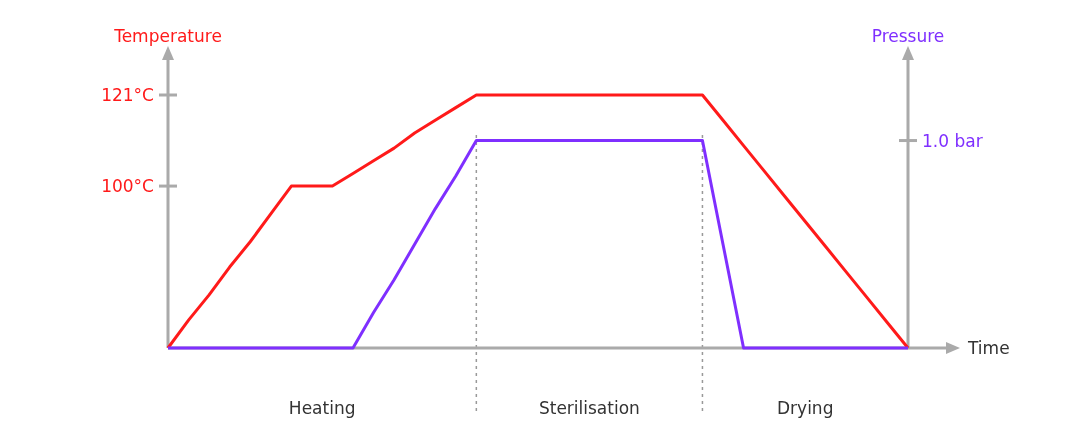 Image resolution: width=1066 pixels, height=441 pixels. I want to click on text: Sterilisation, so click(589, 408).